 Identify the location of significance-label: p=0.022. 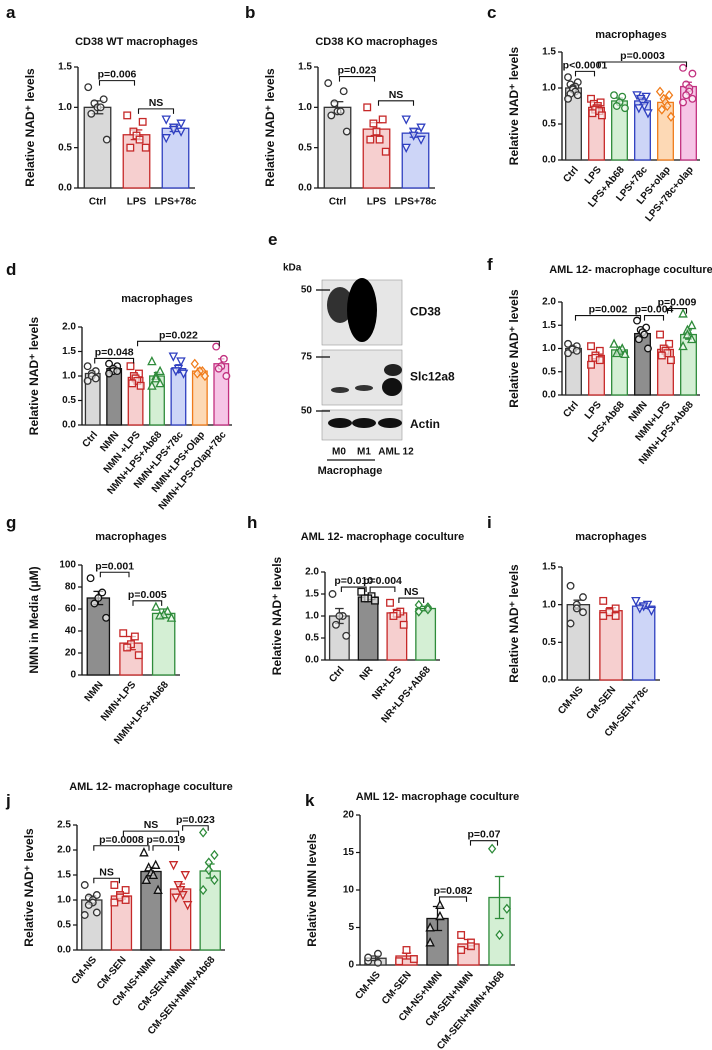
(178, 335).